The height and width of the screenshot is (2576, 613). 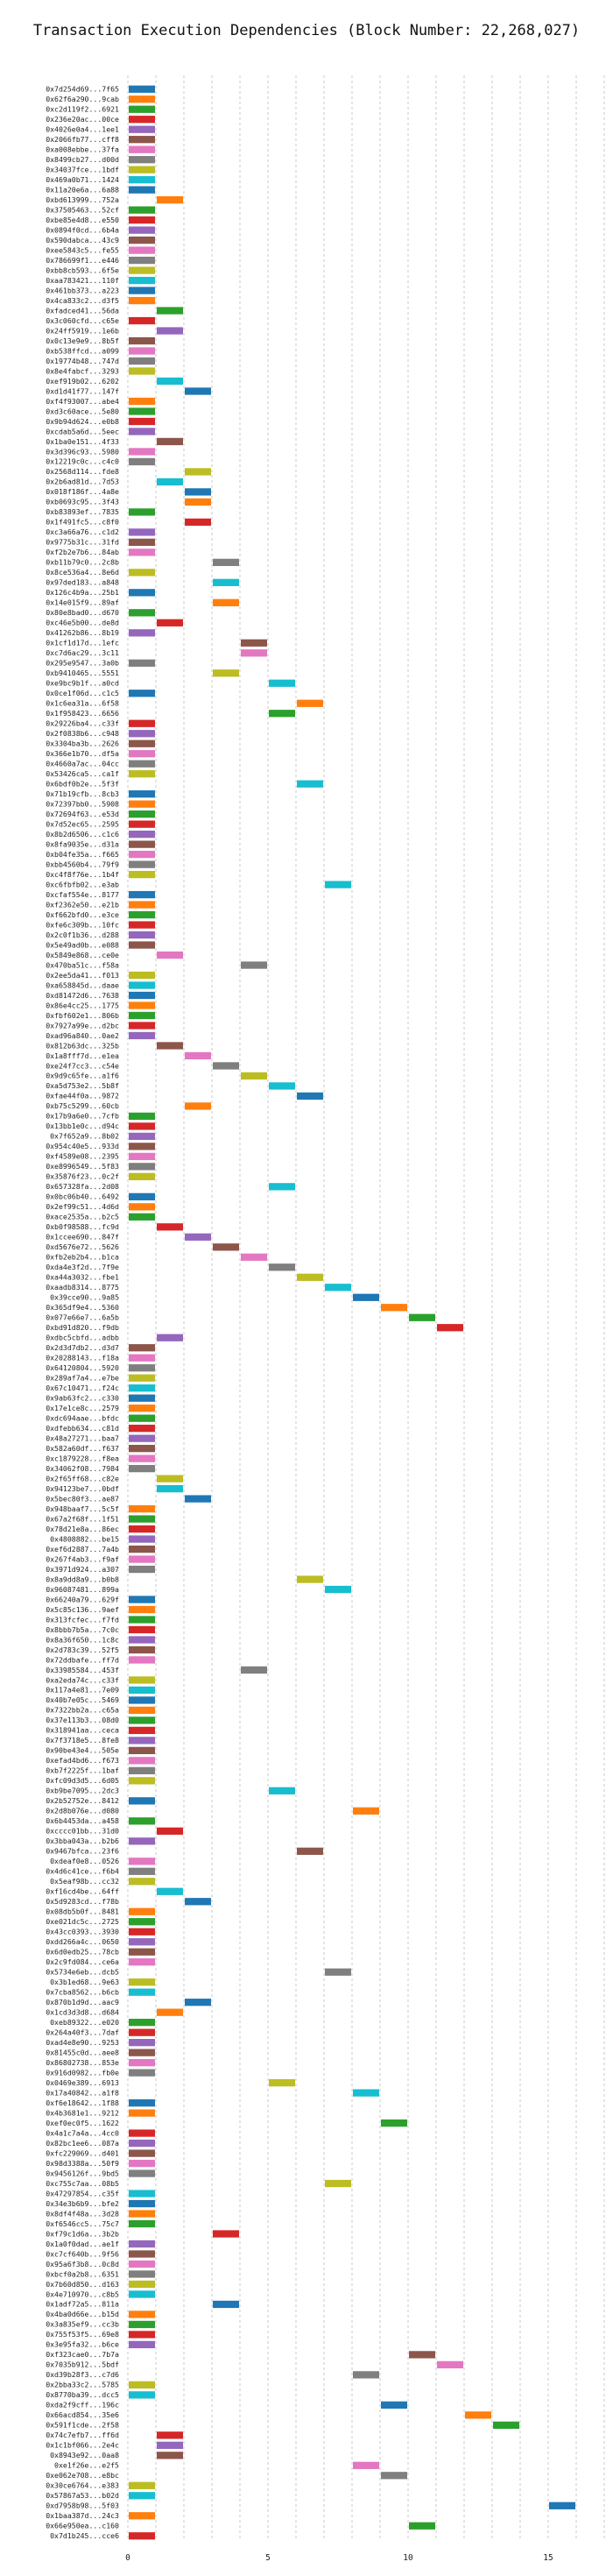 I want to click on tx-label: 0xda4e3f2d...7f9e, so click(x=82, y=1267).